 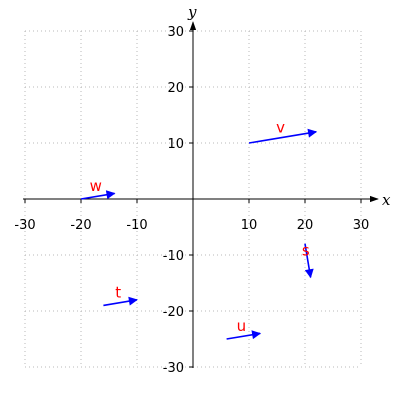 I want to click on x-tick-label: -10, so click(x=136, y=225).